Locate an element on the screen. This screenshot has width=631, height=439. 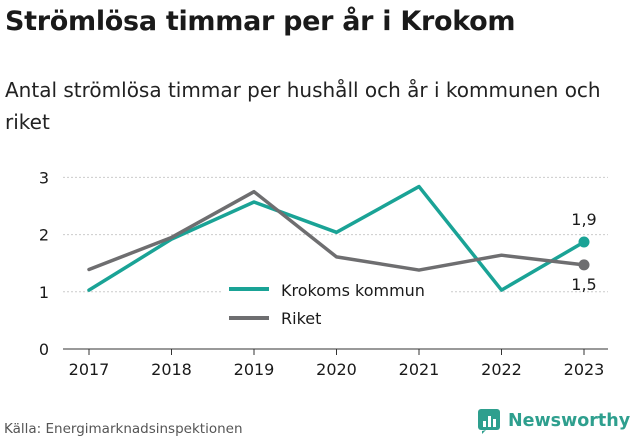
x-tick-label-2021: 2021 is located at coordinates (419, 369).